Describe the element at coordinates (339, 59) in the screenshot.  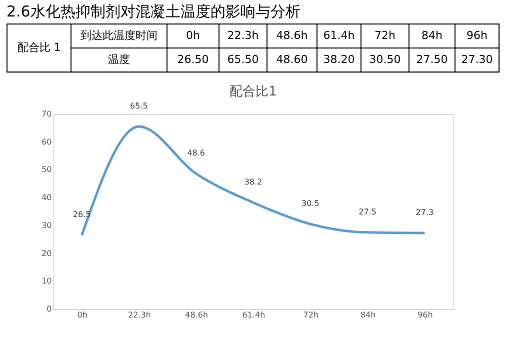
I see `text: 38.20` at that location.